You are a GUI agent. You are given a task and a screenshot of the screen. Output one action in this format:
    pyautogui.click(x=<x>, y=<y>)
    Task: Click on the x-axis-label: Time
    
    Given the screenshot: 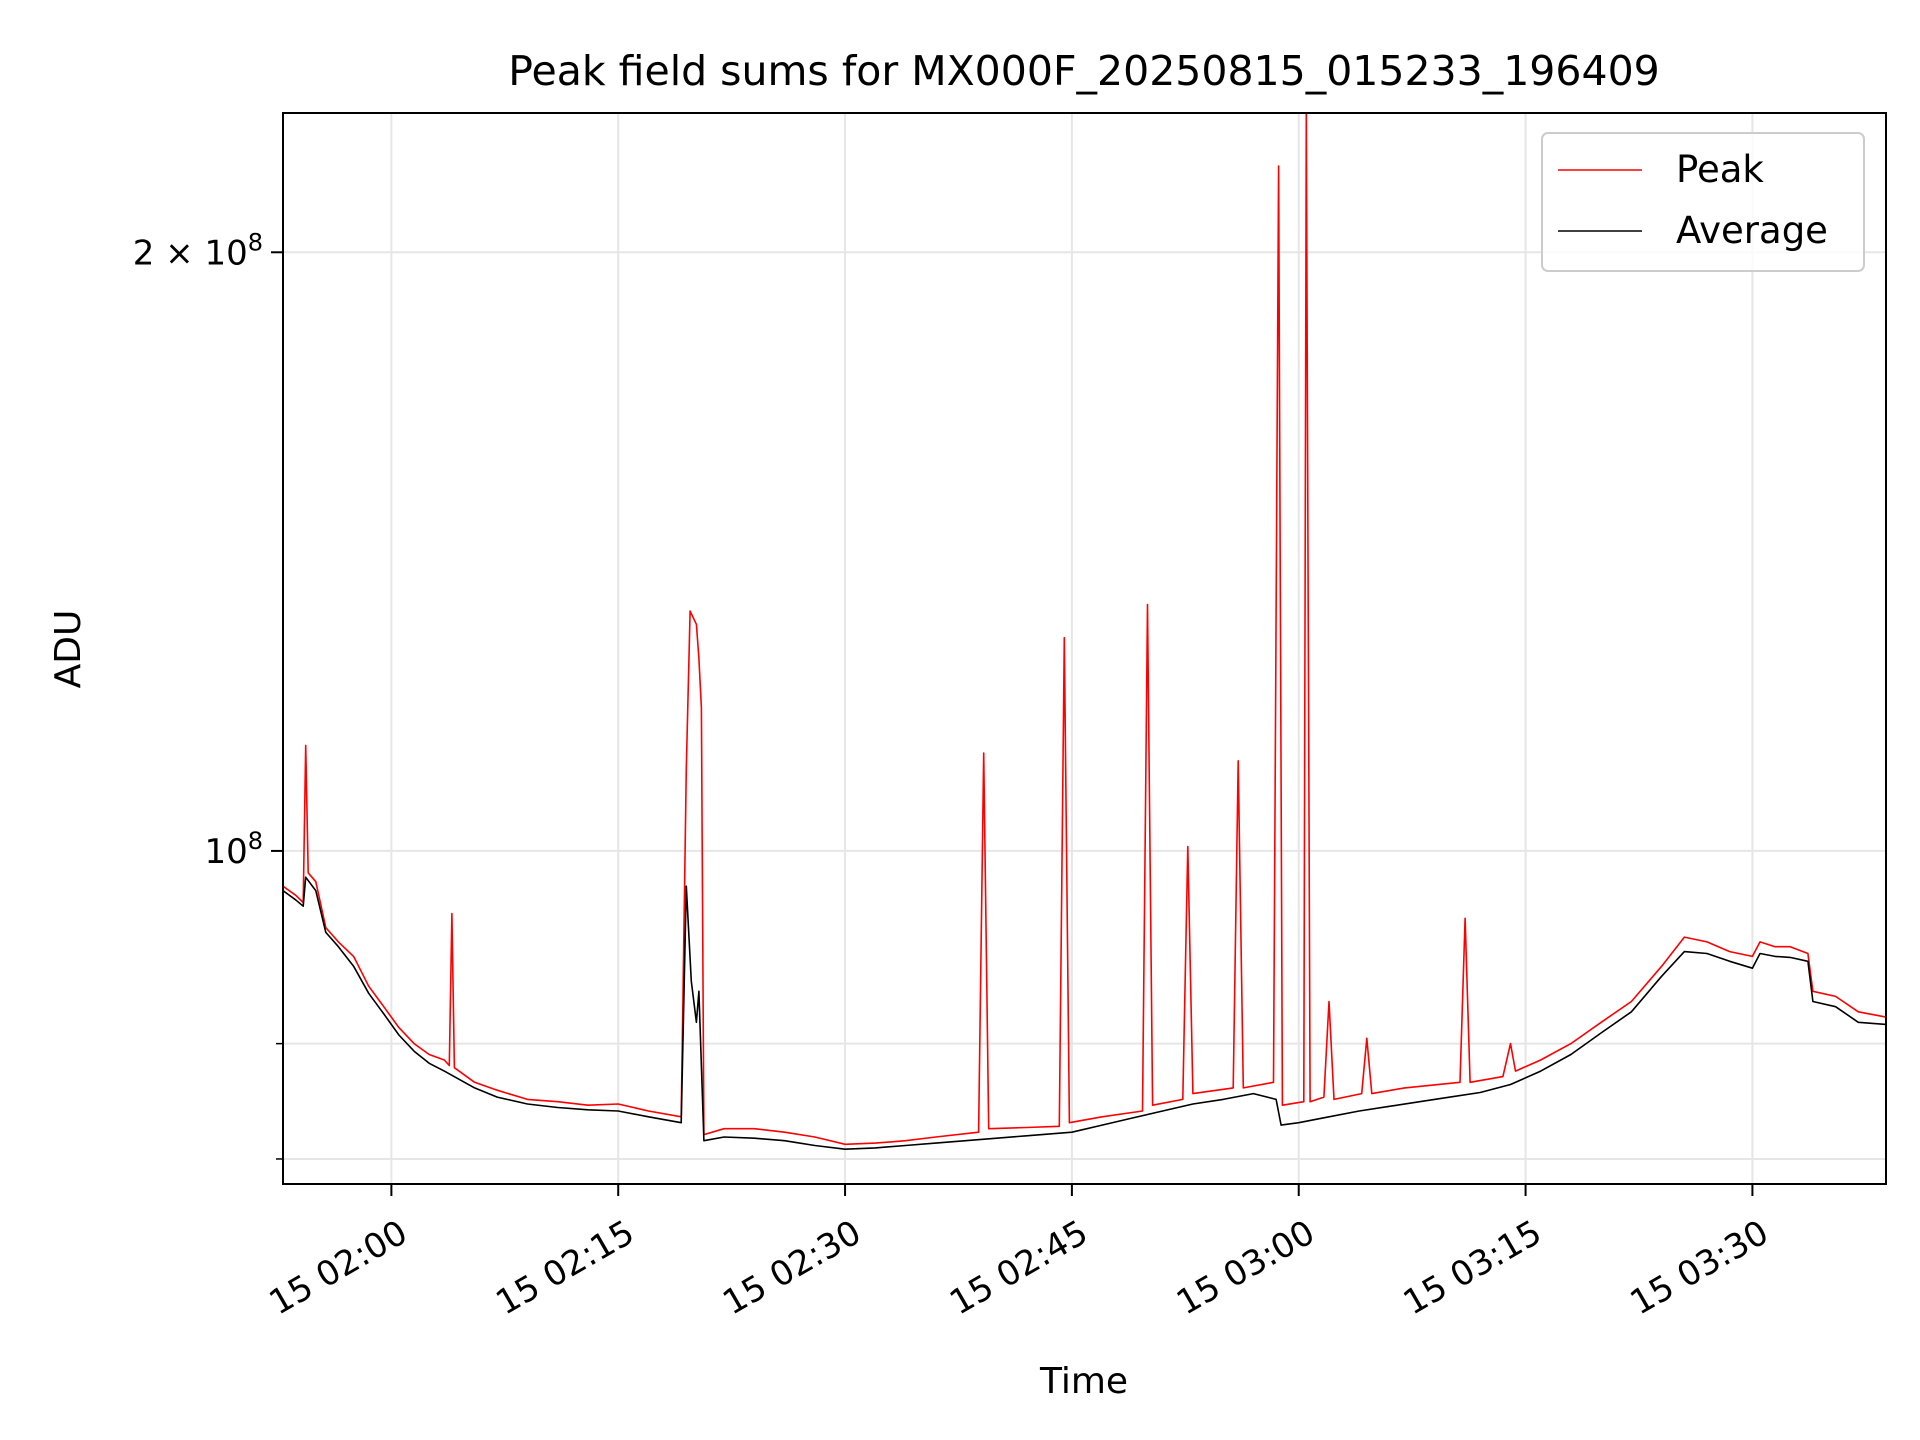 What is the action you would take?
    pyautogui.click(x=1083, y=1381)
    